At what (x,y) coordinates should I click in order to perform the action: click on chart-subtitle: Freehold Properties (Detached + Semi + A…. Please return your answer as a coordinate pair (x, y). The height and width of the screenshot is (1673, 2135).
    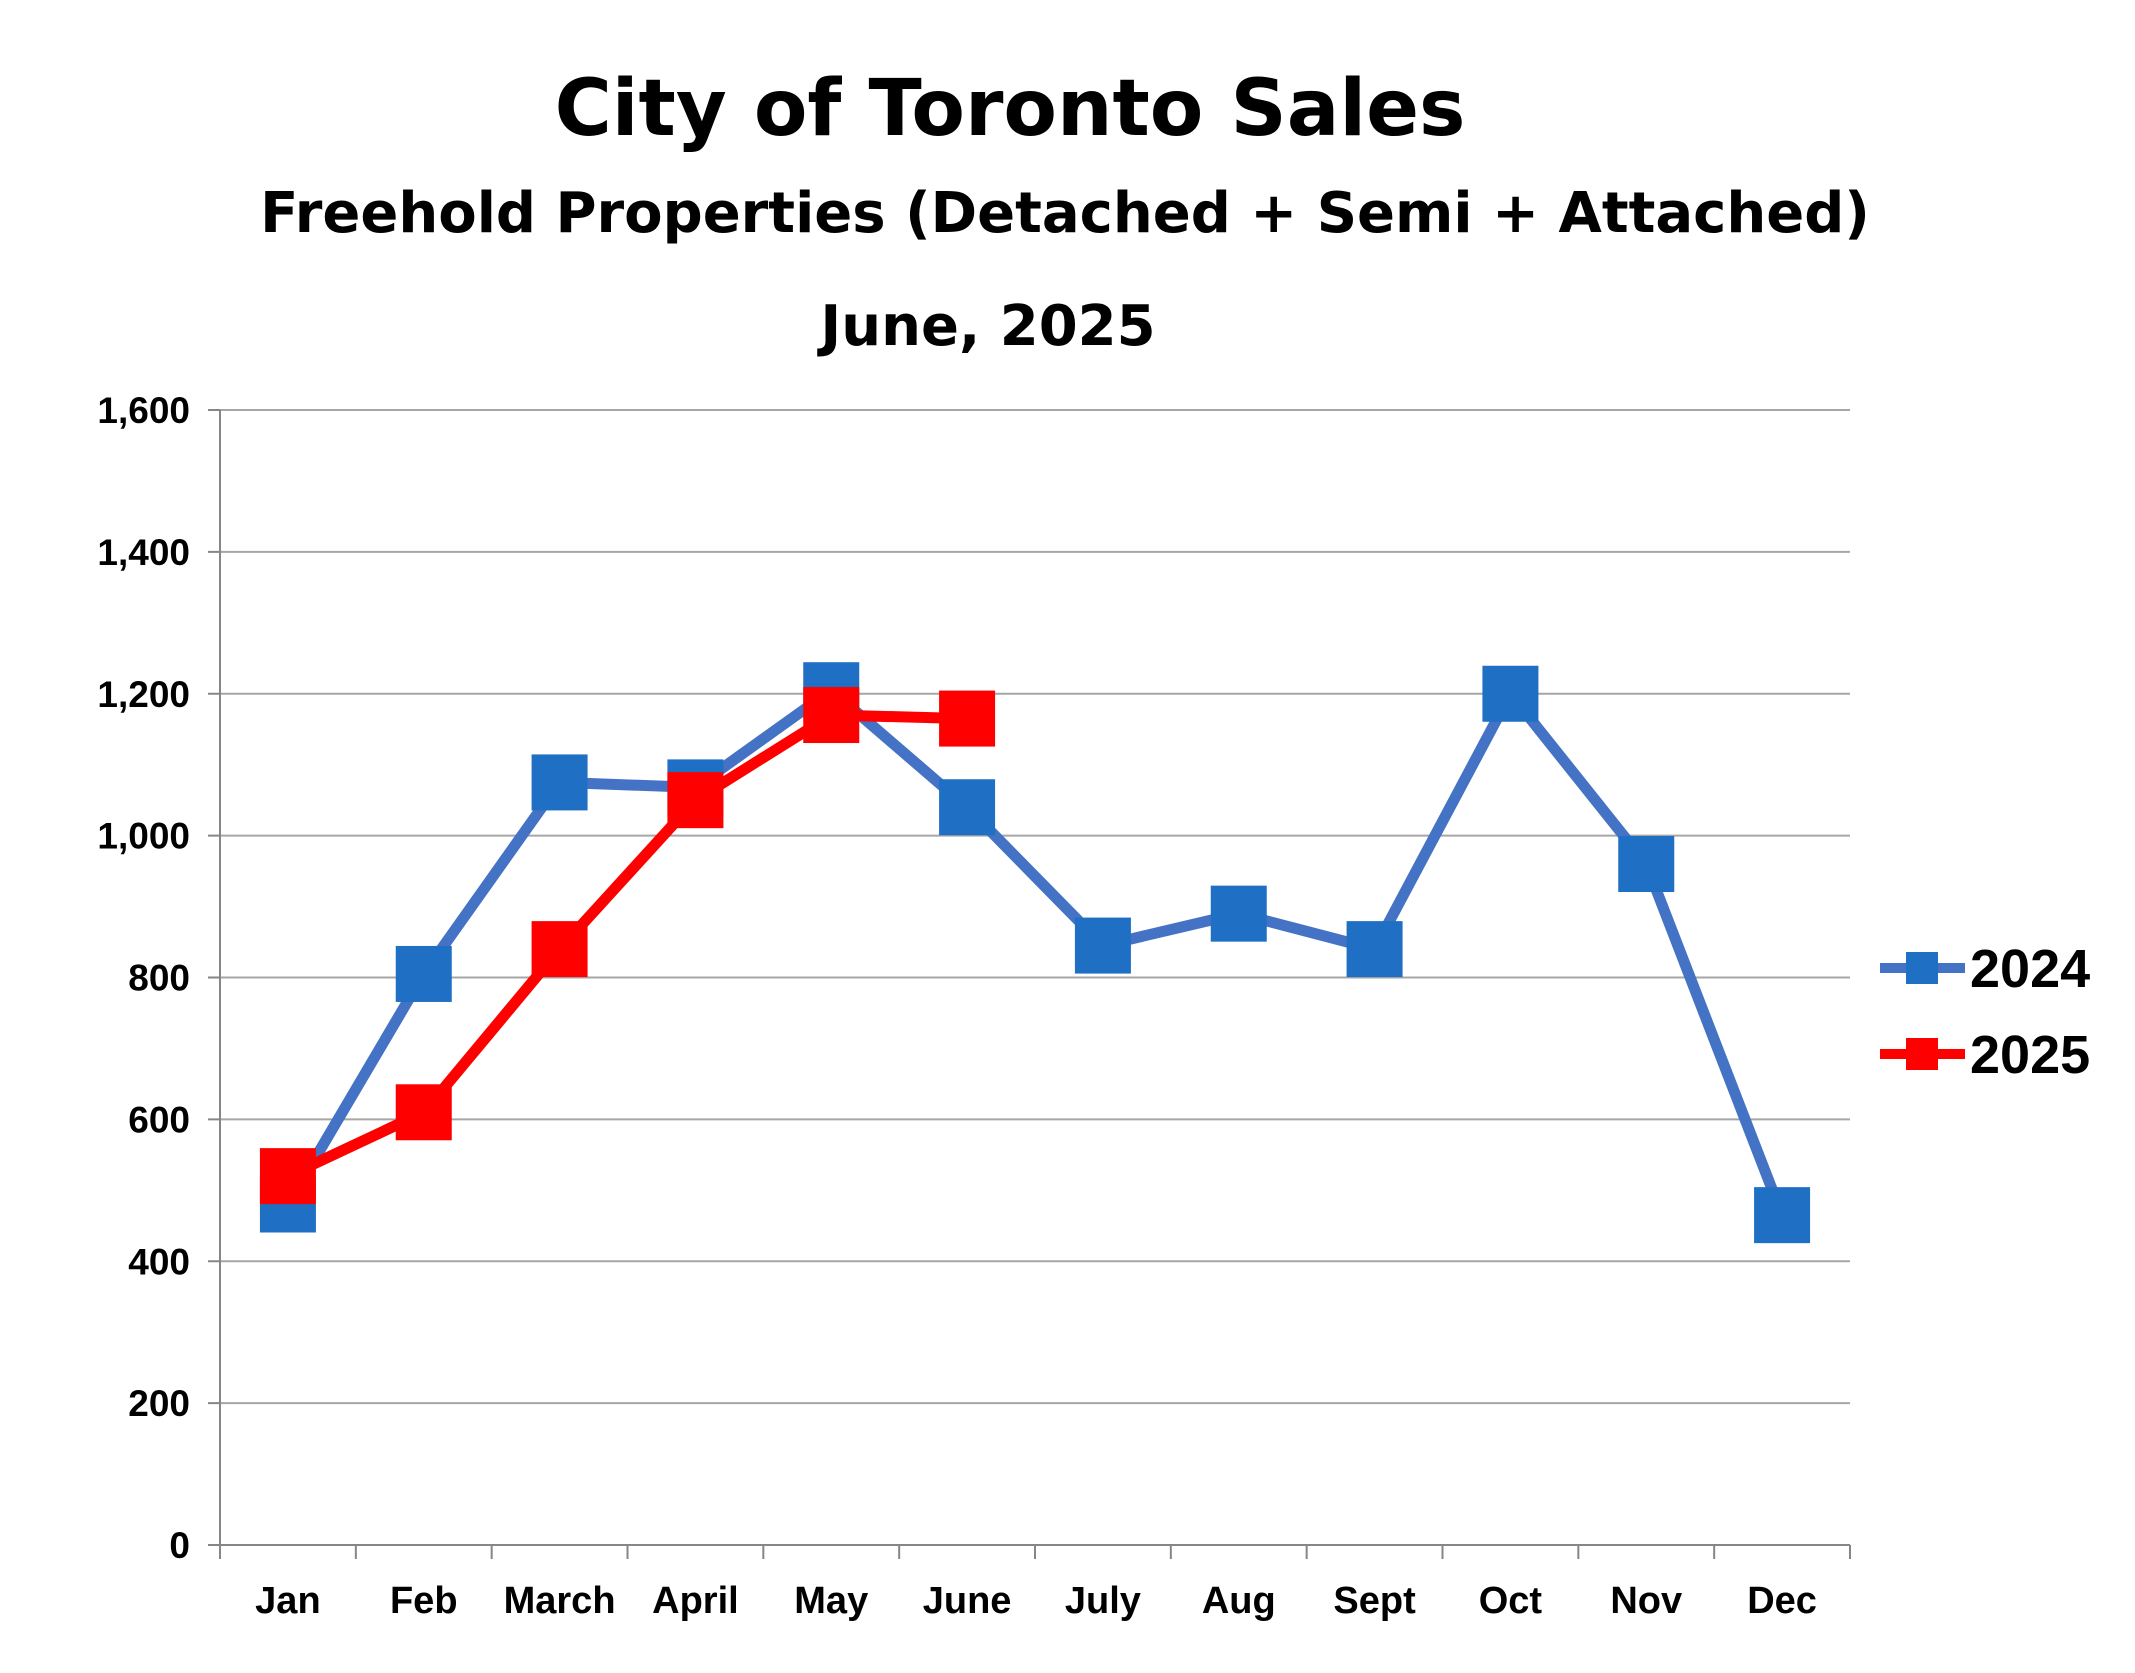
    Looking at the image, I should click on (1065, 213).